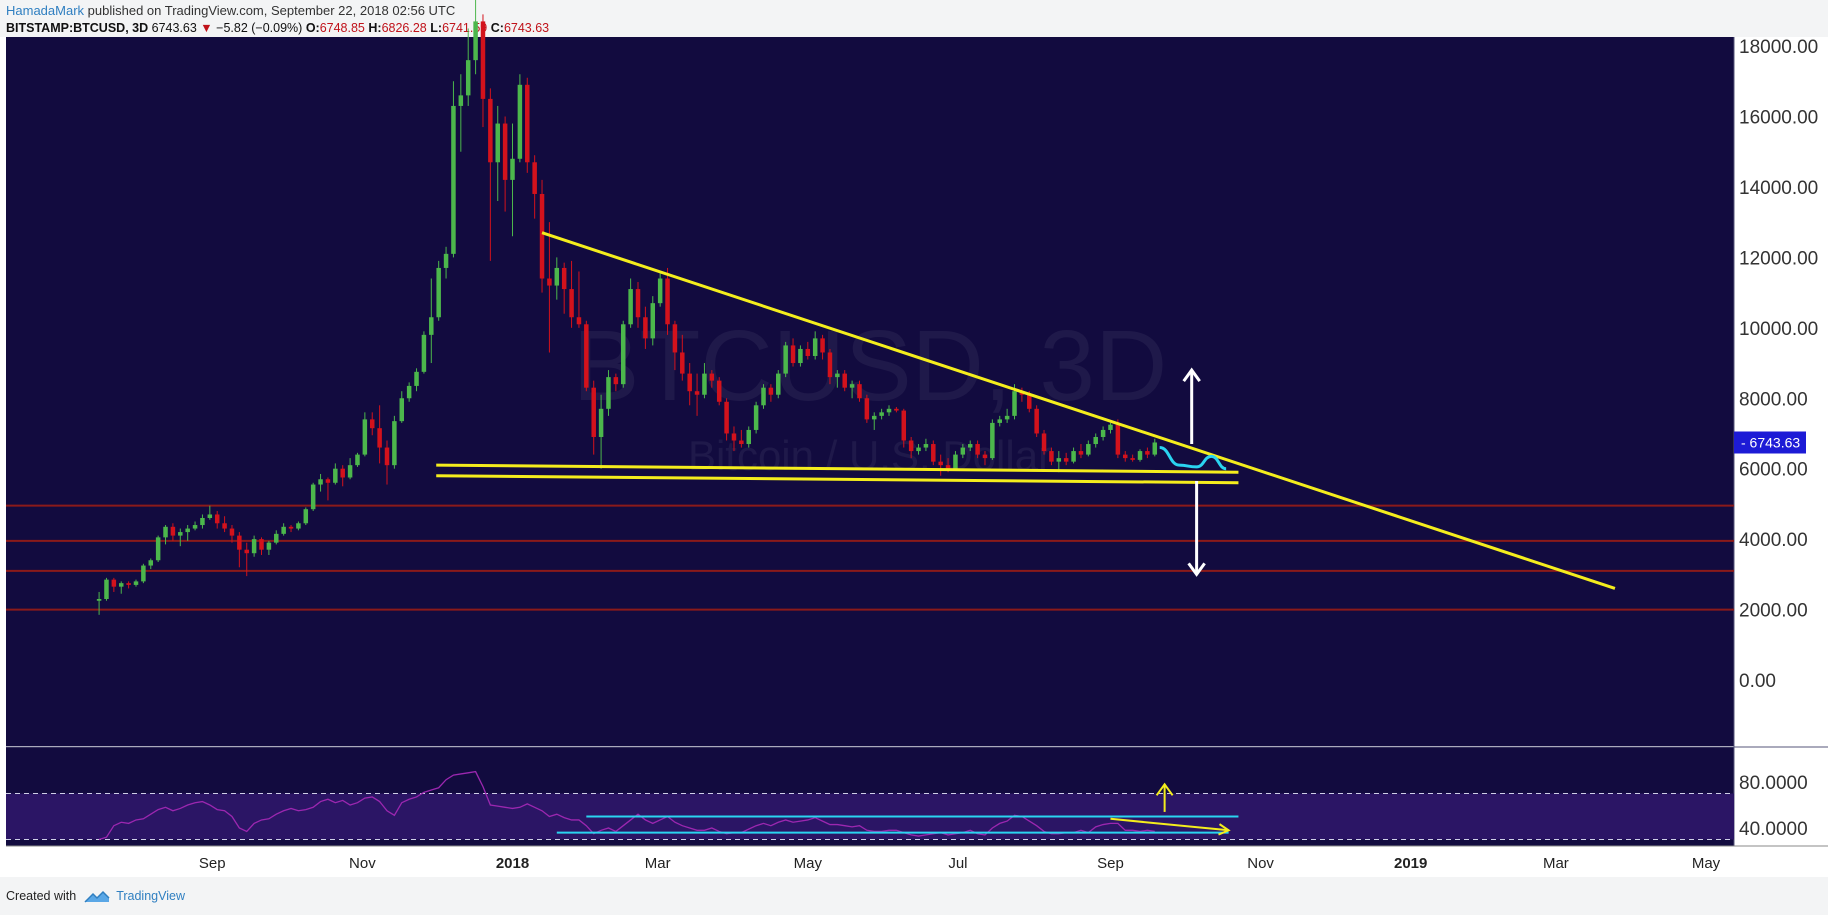 This screenshot has height=915, width=1828. Describe the element at coordinates (1773, 783) in the screenshot. I see `rsi-y-tick-label: 80.0000` at that location.